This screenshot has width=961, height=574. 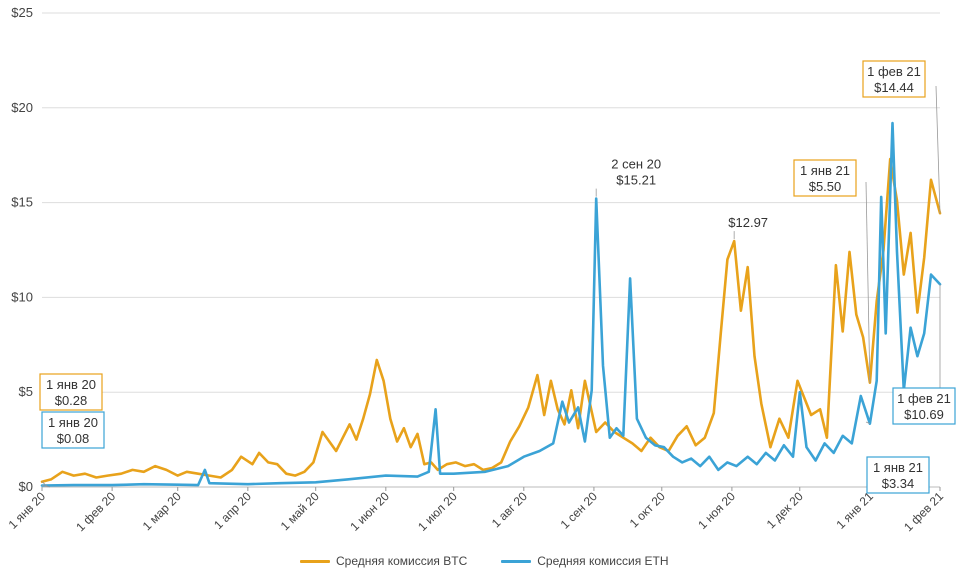 What do you see at coordinates (22, 249) in the screenshot?
I see `y-axis-tick-labels: $0 $5 $10 $15 $20 $25` at bounding box center [22, 249].